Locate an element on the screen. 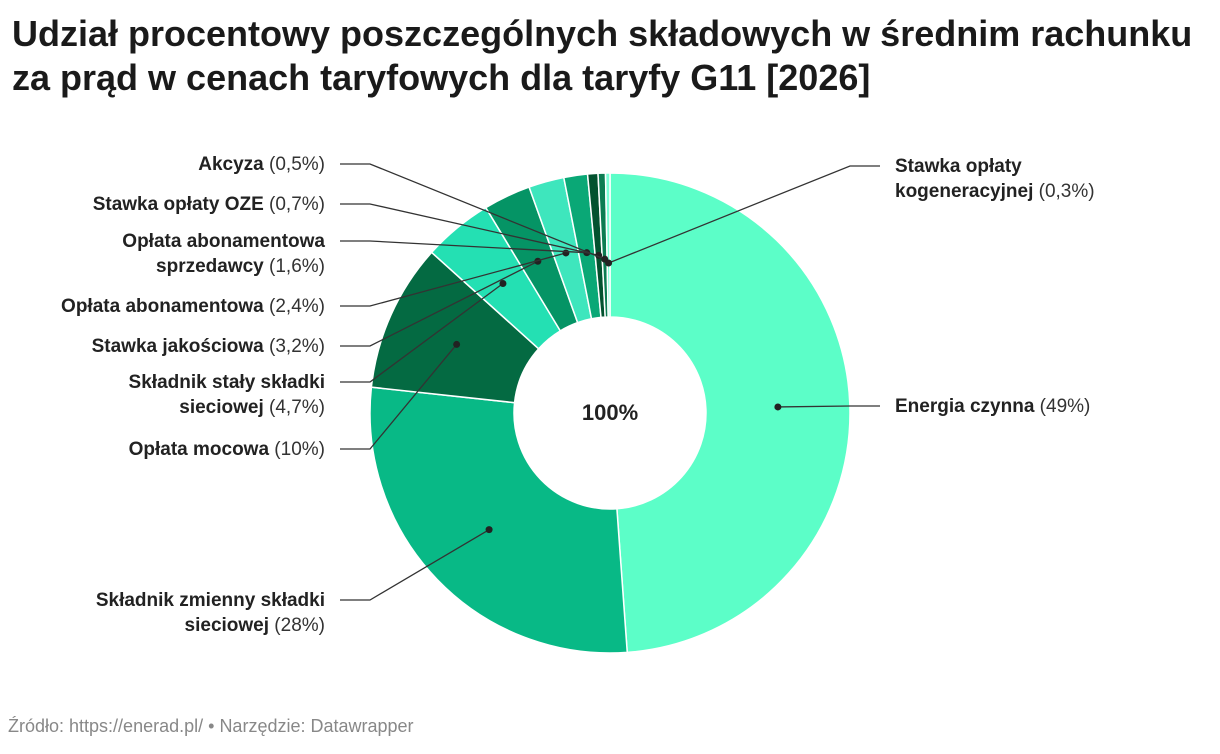 This screenshot has width=1220, height=754. tool-label: Narzędzie: is located at coordinates (265, 726).